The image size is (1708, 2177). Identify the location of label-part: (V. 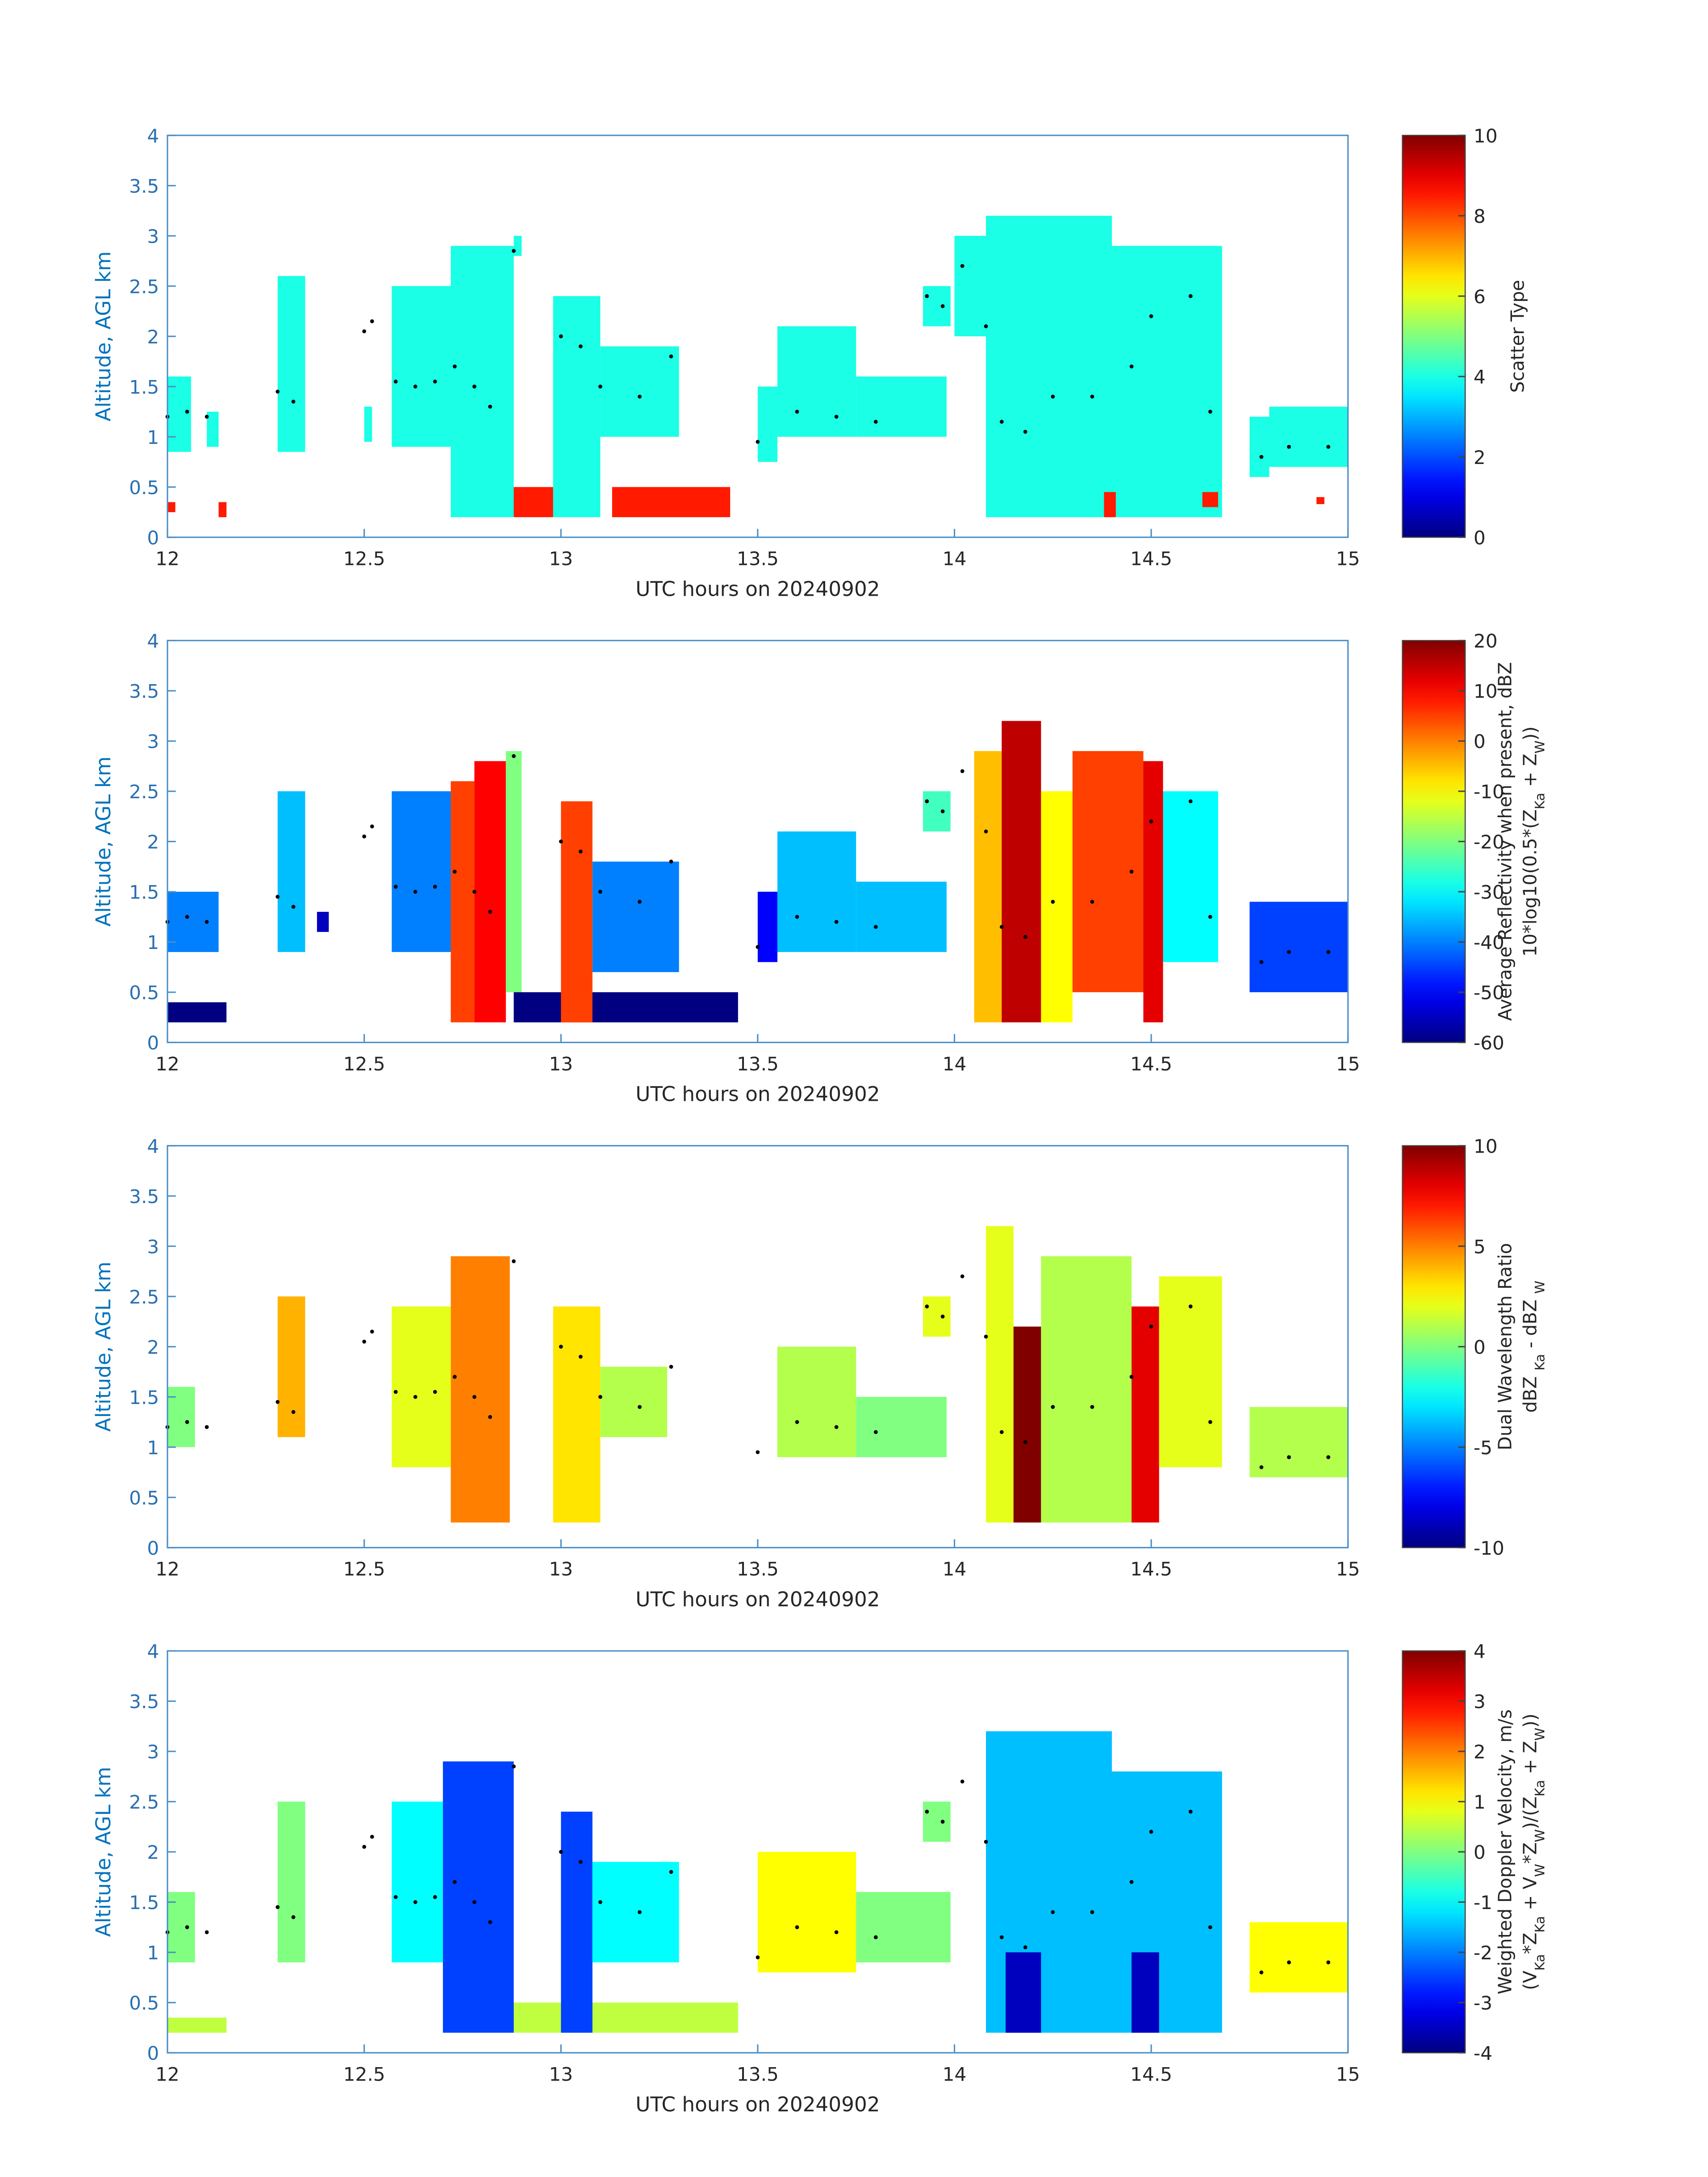
(1530, 1980).